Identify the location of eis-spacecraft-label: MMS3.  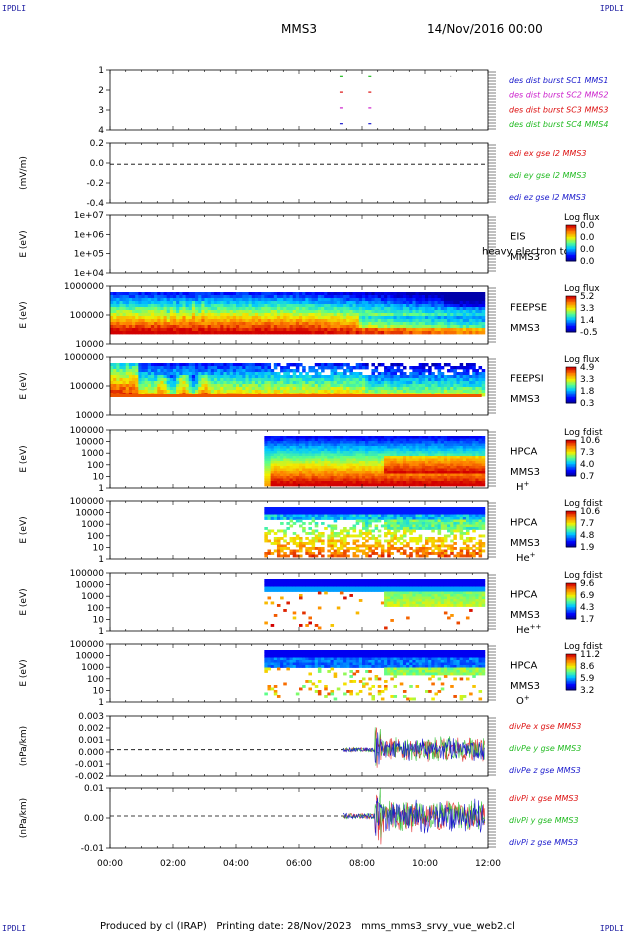
(525, 257).